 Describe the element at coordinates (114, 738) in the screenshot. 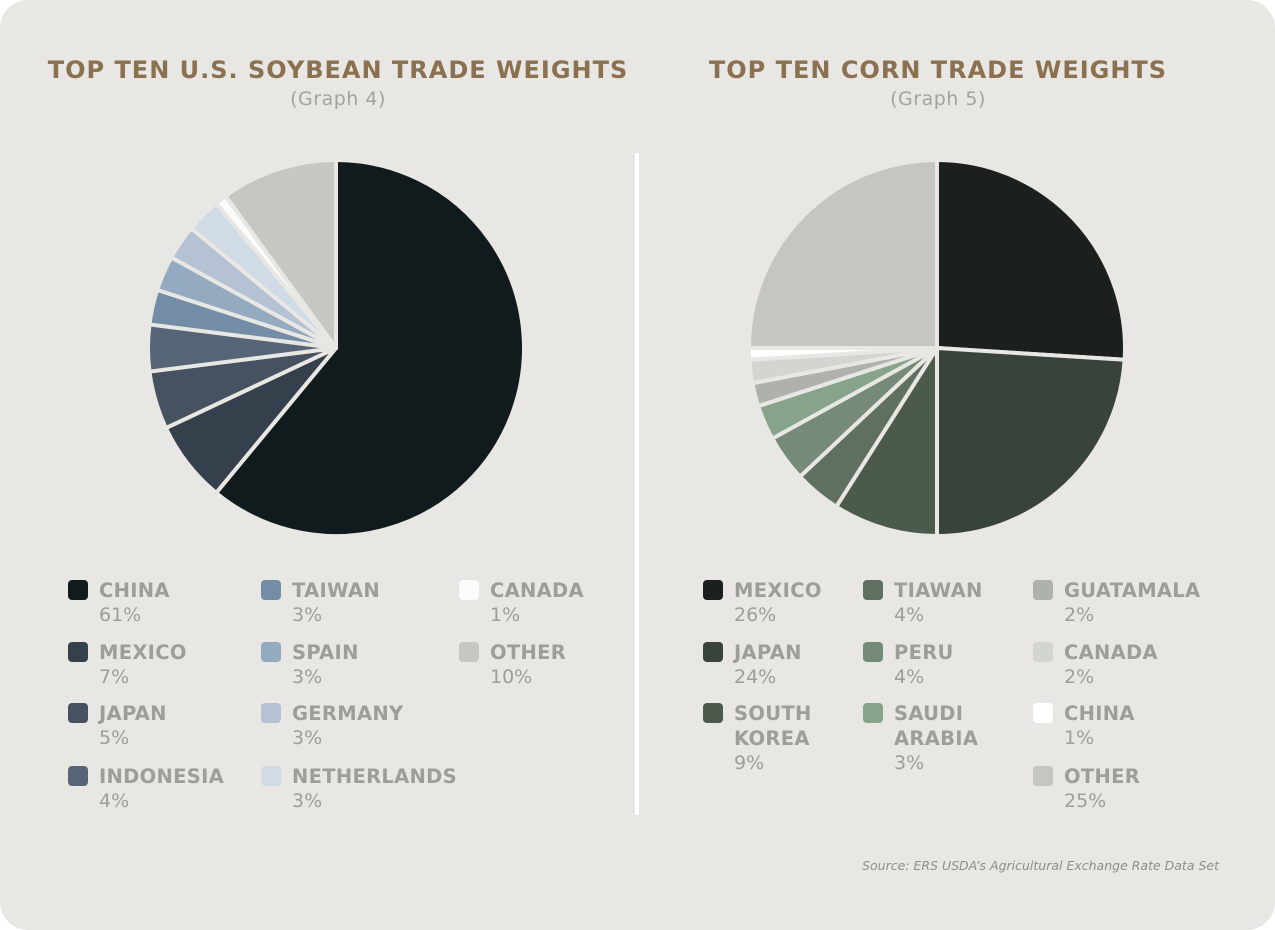

I see `legend-percent: 5%` at that location.